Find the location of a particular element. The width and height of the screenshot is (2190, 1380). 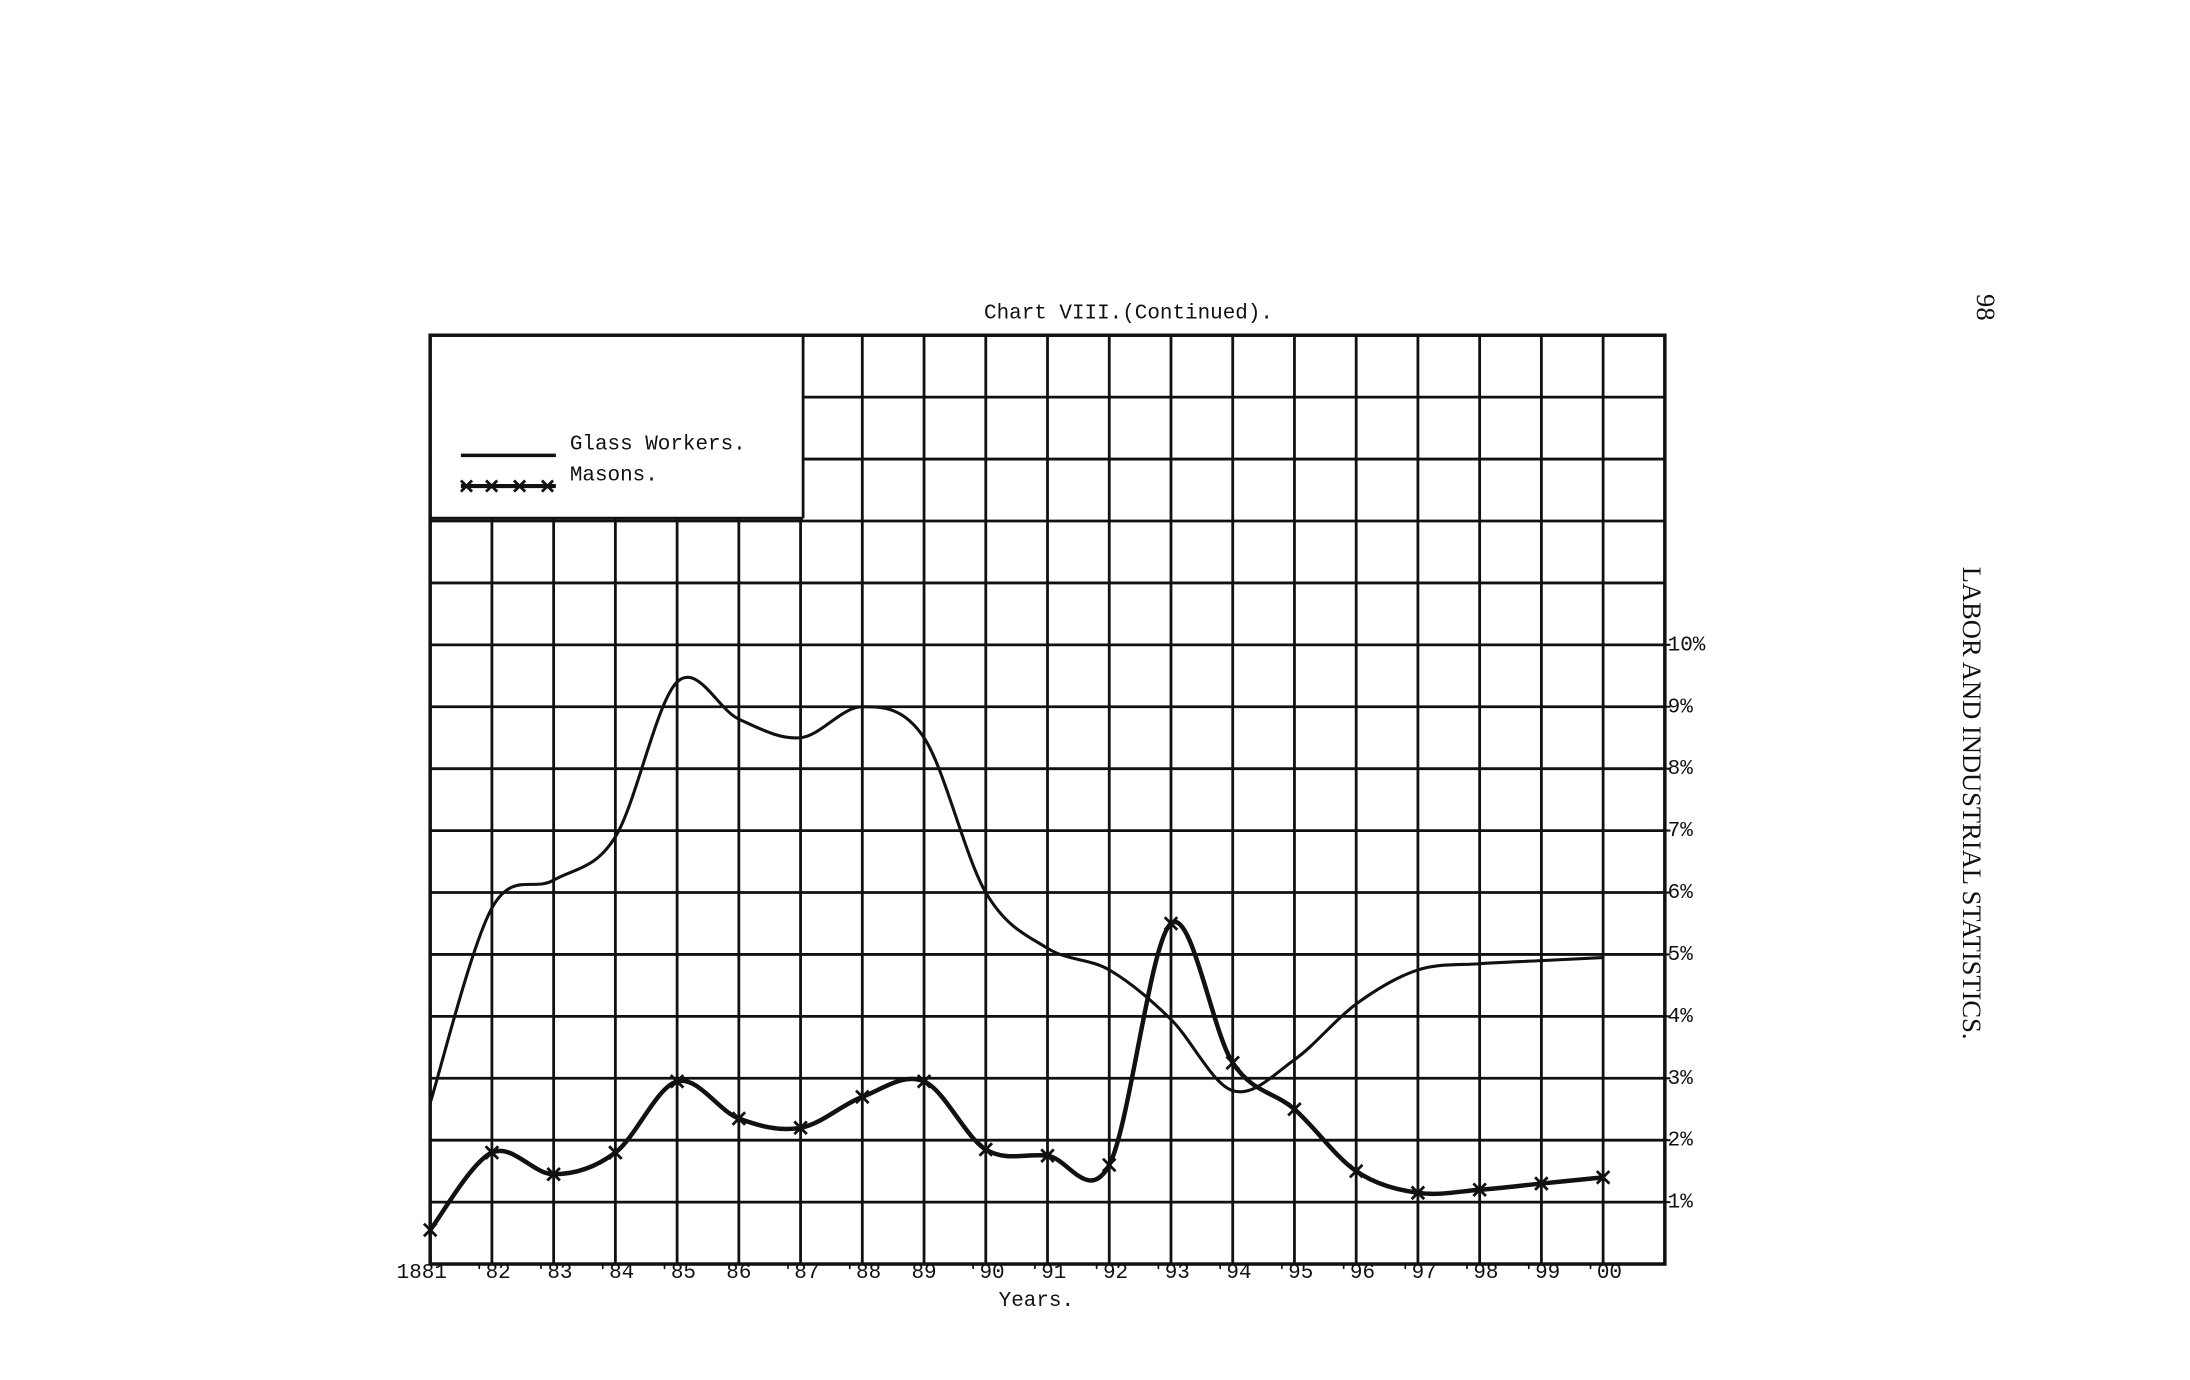

y-tick-label: 8% is located at coordinates (1681, 769).